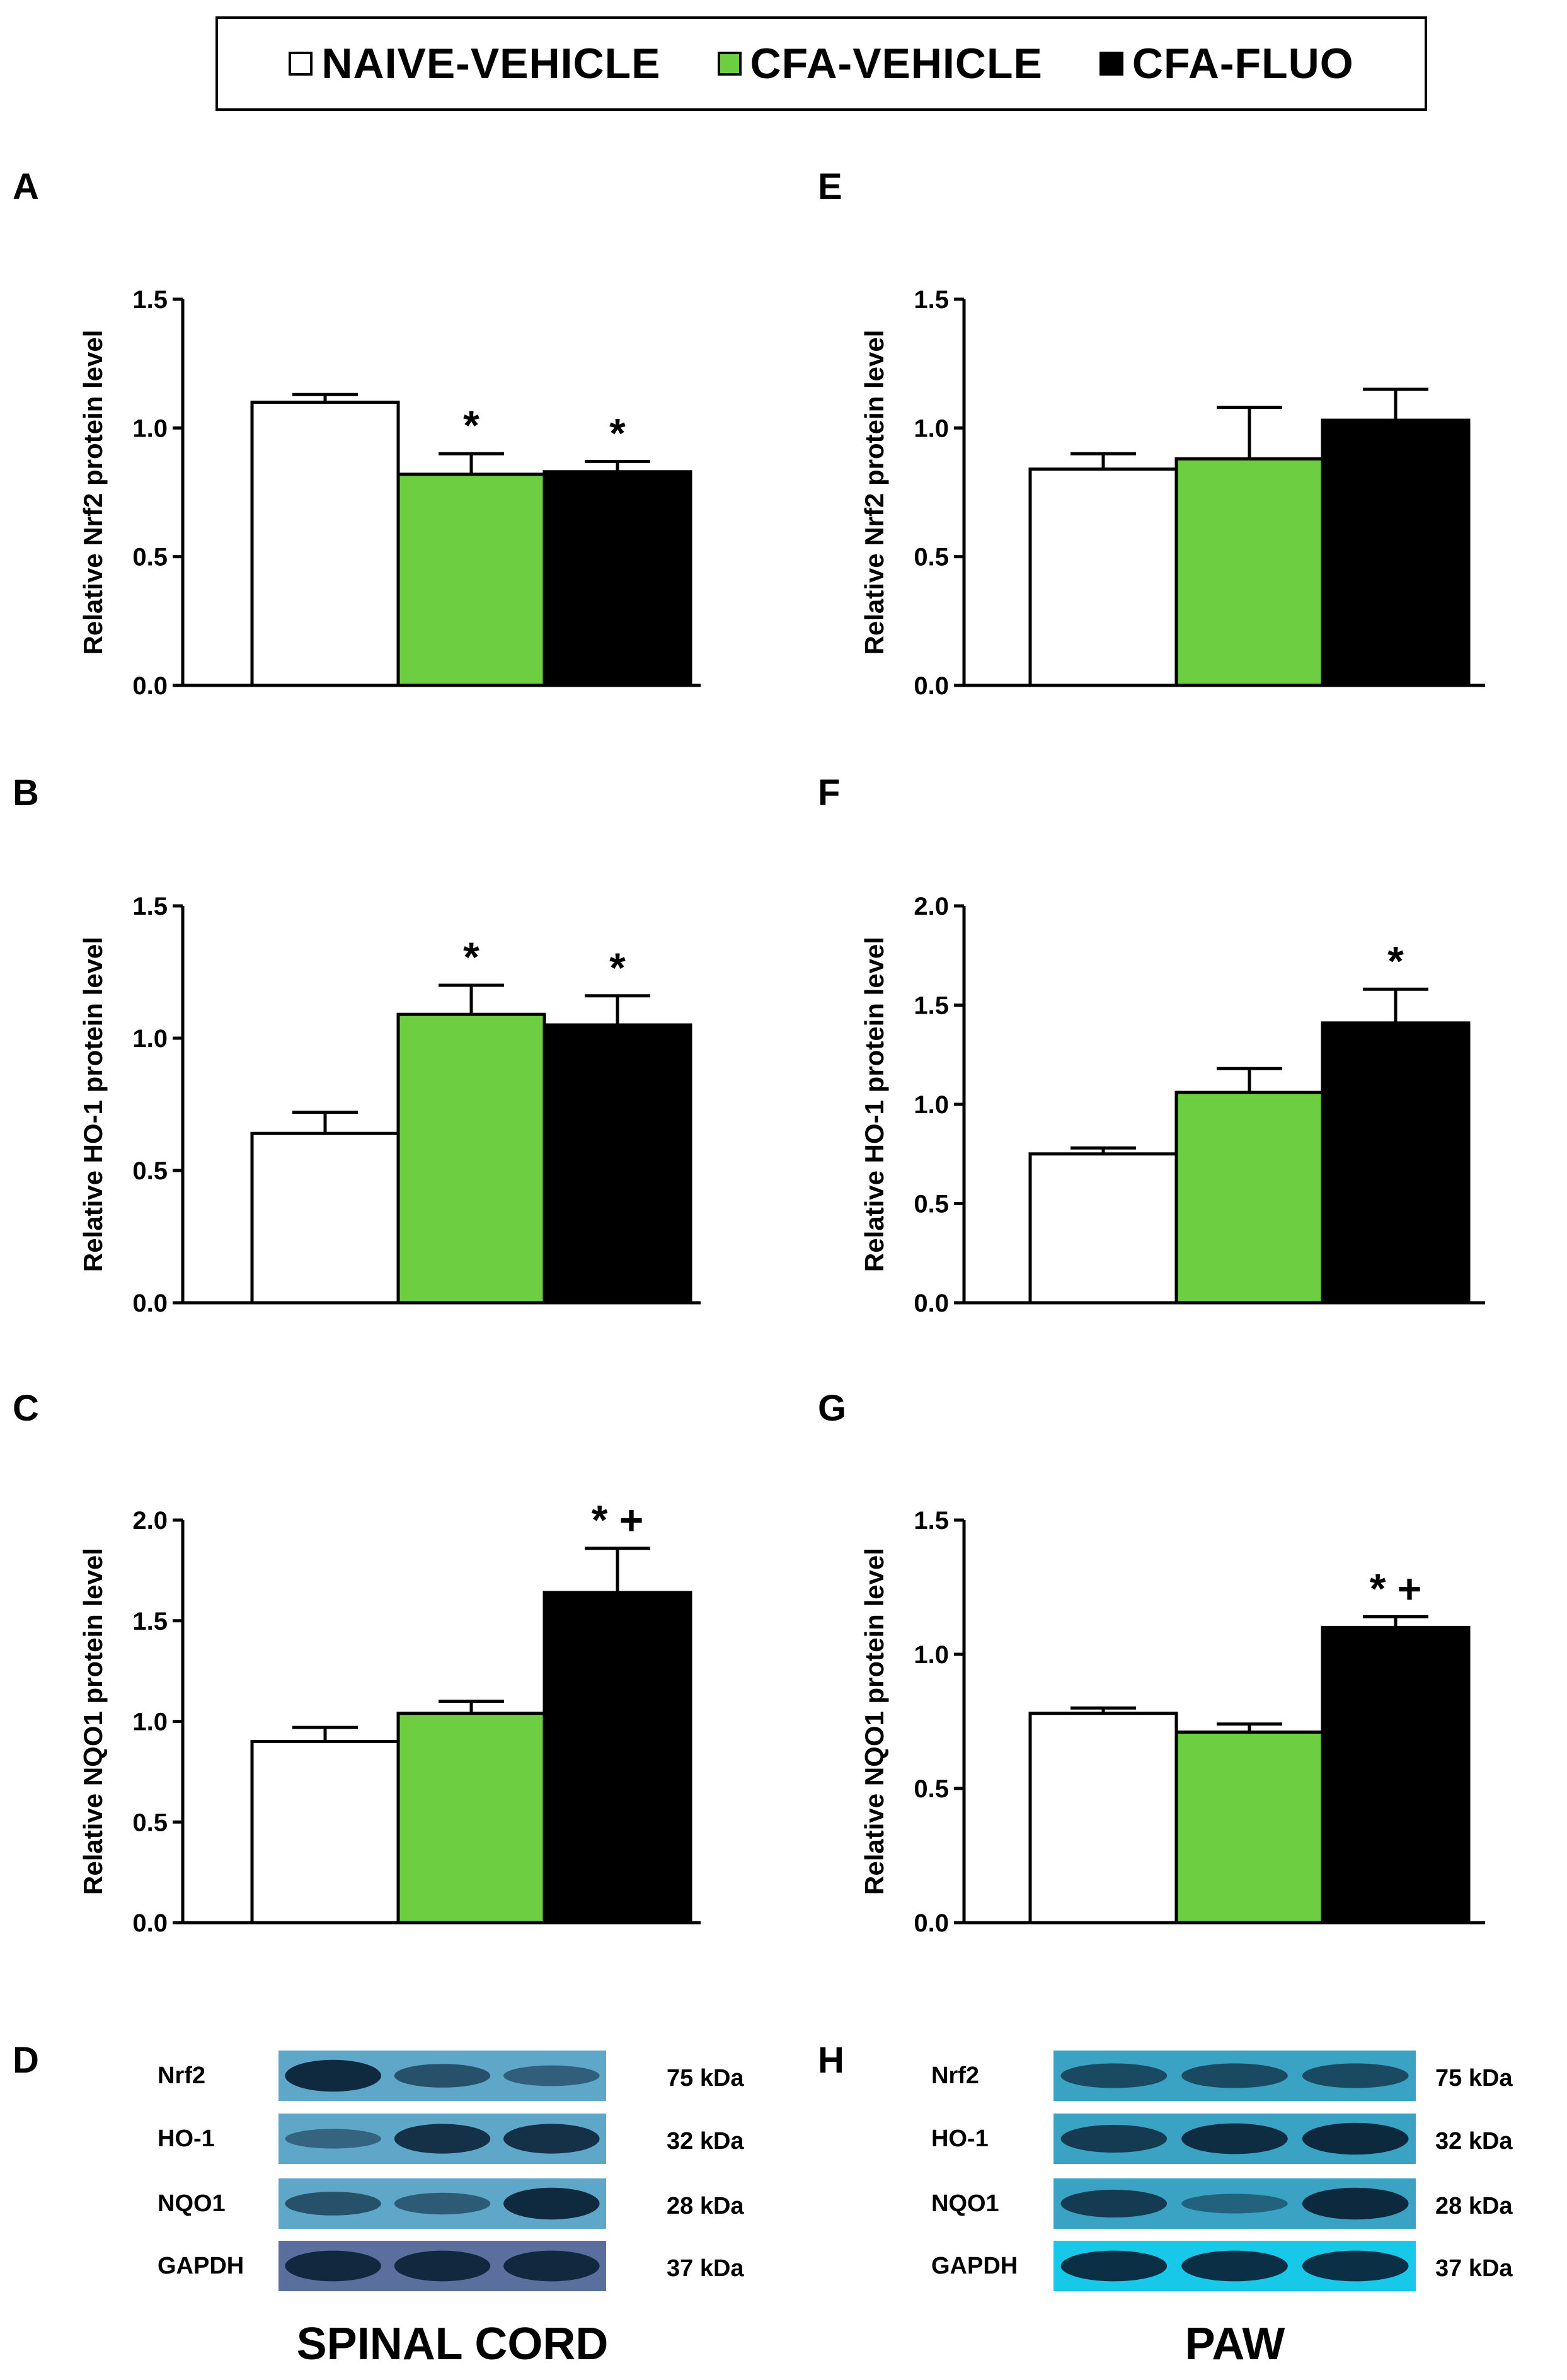 This screenshot has height=2380, width=1567. Describe the element at coordinates (325, 1218) in the screenshot. I see `bar-b-naive-vehicle` at that location.